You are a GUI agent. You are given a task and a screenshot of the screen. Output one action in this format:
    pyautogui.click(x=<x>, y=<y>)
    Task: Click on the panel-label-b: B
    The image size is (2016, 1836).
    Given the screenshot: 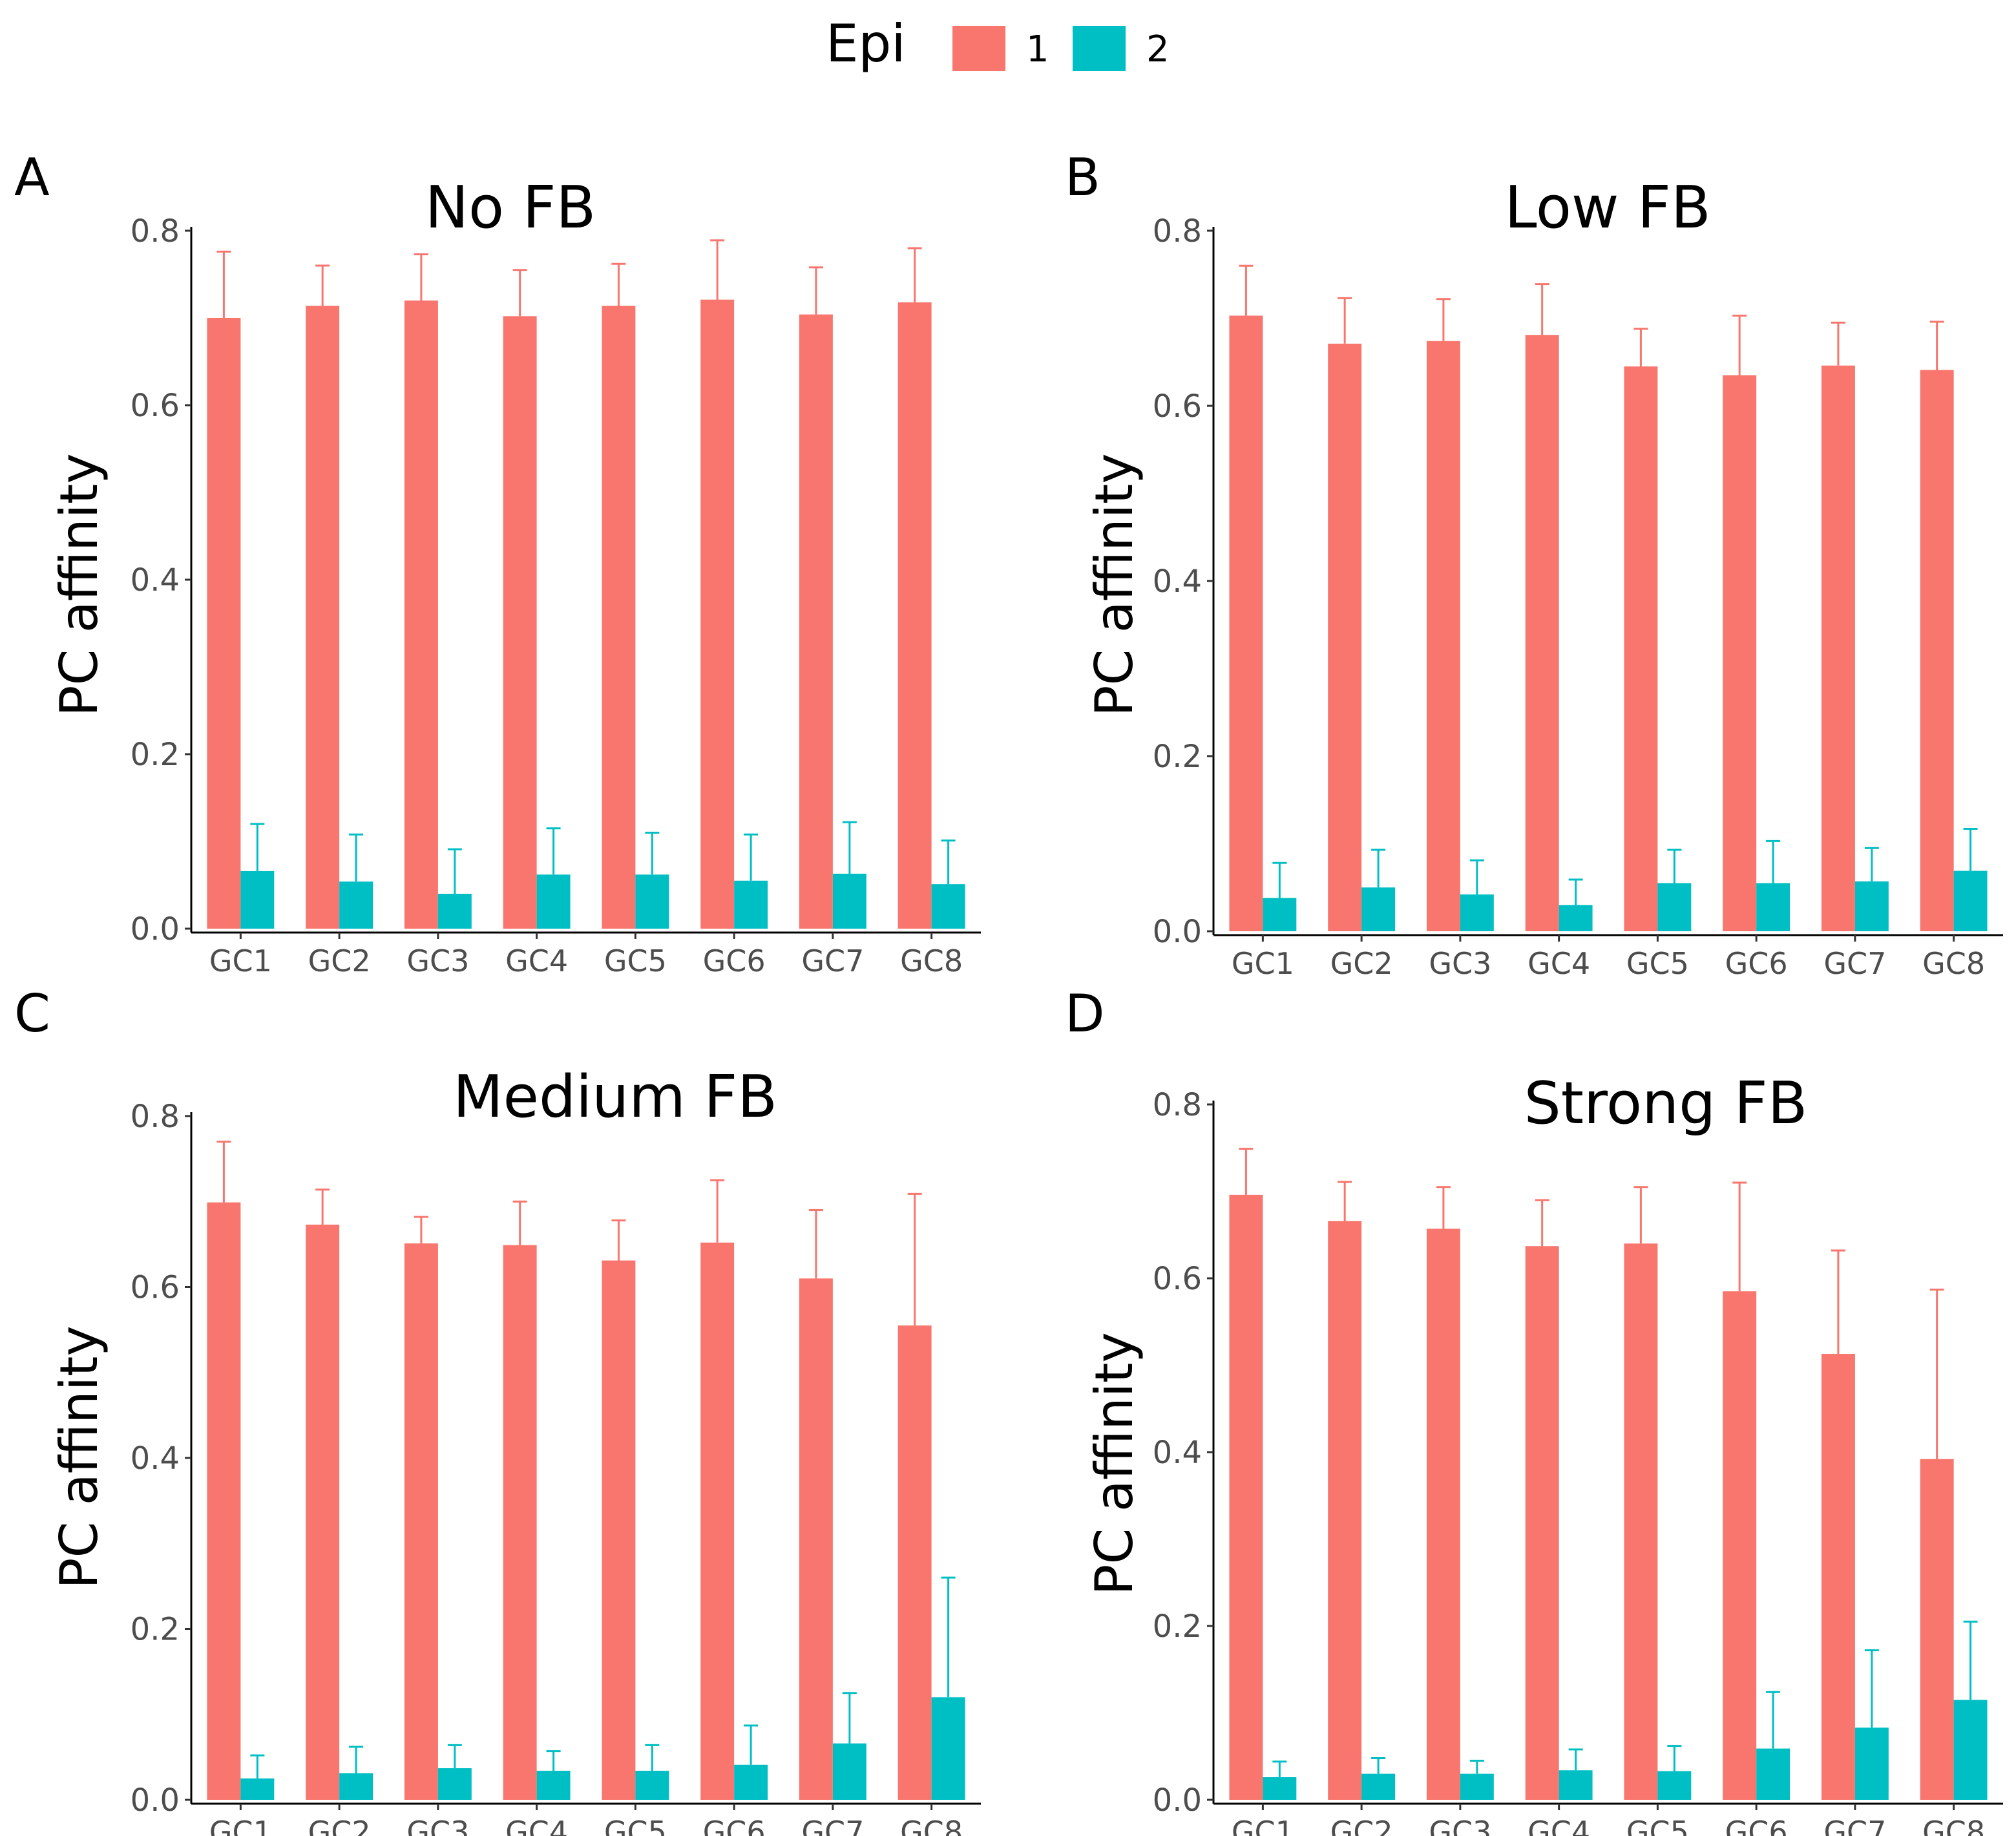 What is the action you would take?
    pyautogui.click(x=1082, y=177)
    